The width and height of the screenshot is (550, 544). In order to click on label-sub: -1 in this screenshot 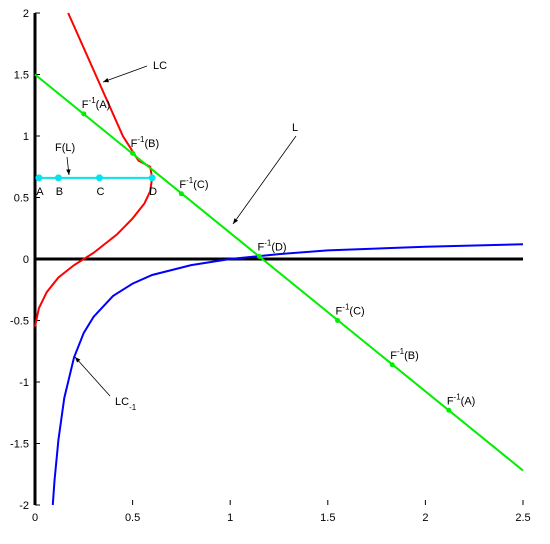, I will do `click(133, 407)`.